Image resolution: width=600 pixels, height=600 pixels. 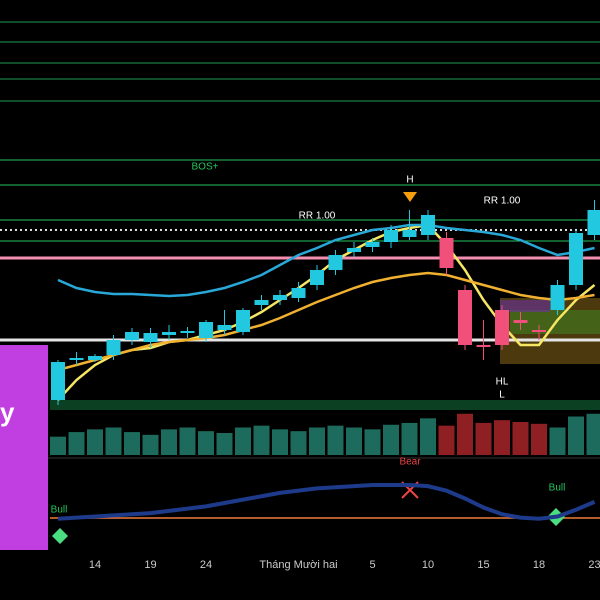 I want to click on x-tick-label: 15, so click(x=483, y=565).